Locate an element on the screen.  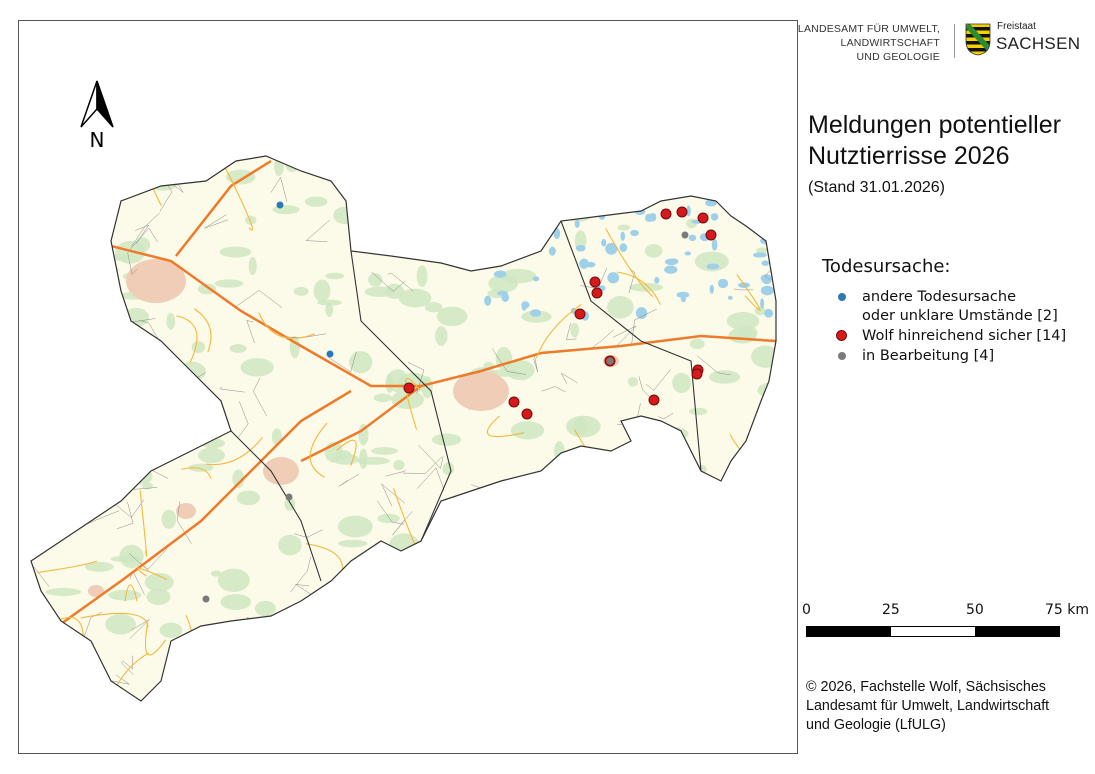
scale-tick: 75 km is located at coordinates (1067, 610).